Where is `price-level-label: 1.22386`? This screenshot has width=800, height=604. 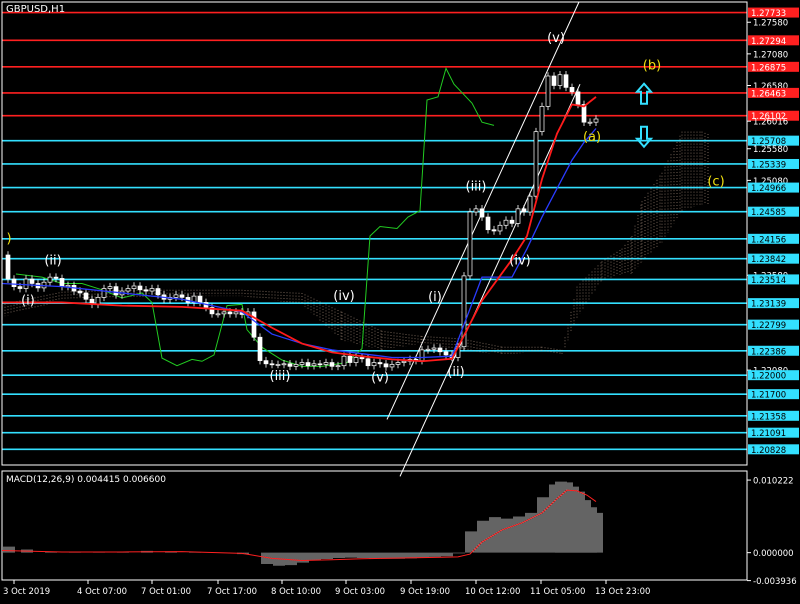 price-level-label: 1.22386 is located at coordinates (768, 352).